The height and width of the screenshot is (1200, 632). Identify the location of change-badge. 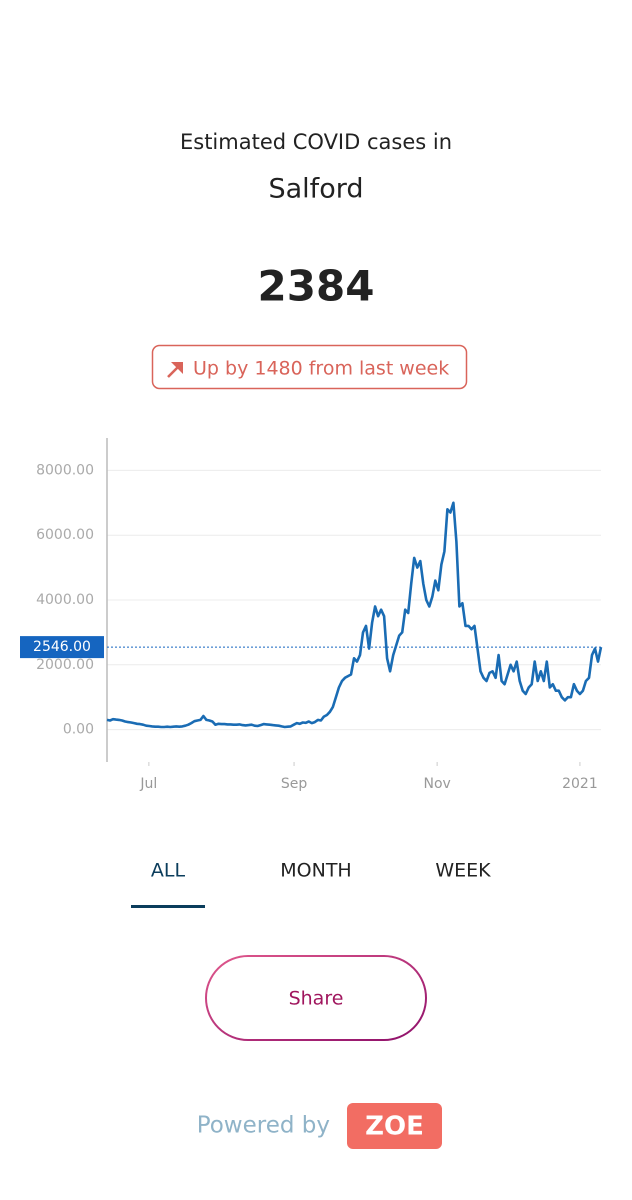
(309, 367).